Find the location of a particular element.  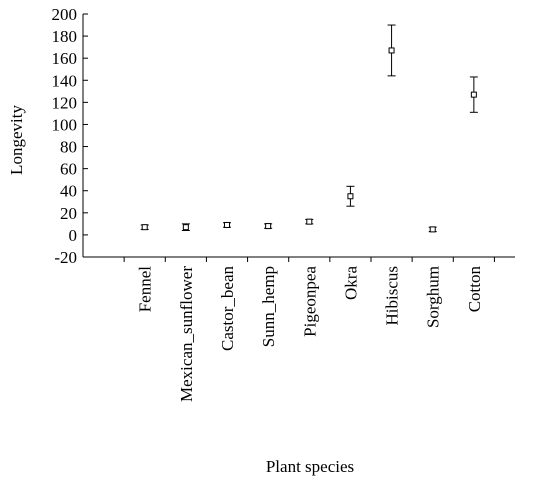

x-tick-label: Castor_bean is located at coordinates (227, 308).